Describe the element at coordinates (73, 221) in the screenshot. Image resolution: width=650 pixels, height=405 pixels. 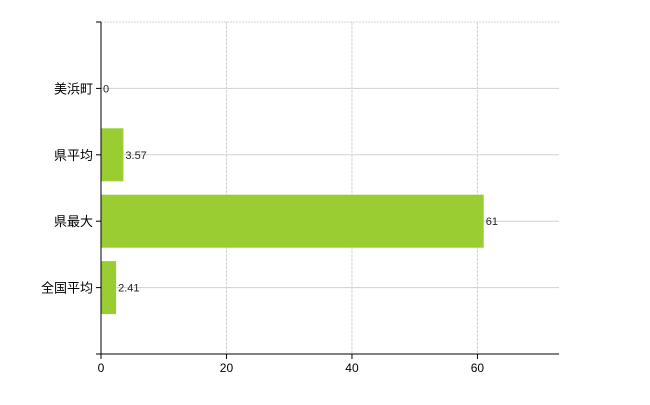
I see `y-tick-label: 県最大` at that location.